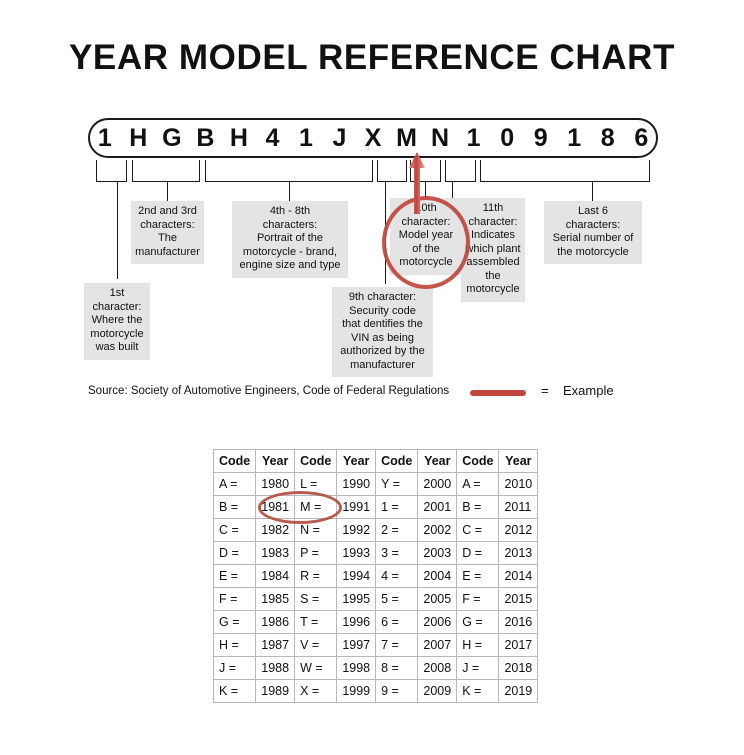 This screenshot has height=755, width=744. I want to click on vin-char-8: J, so click(339, 137).